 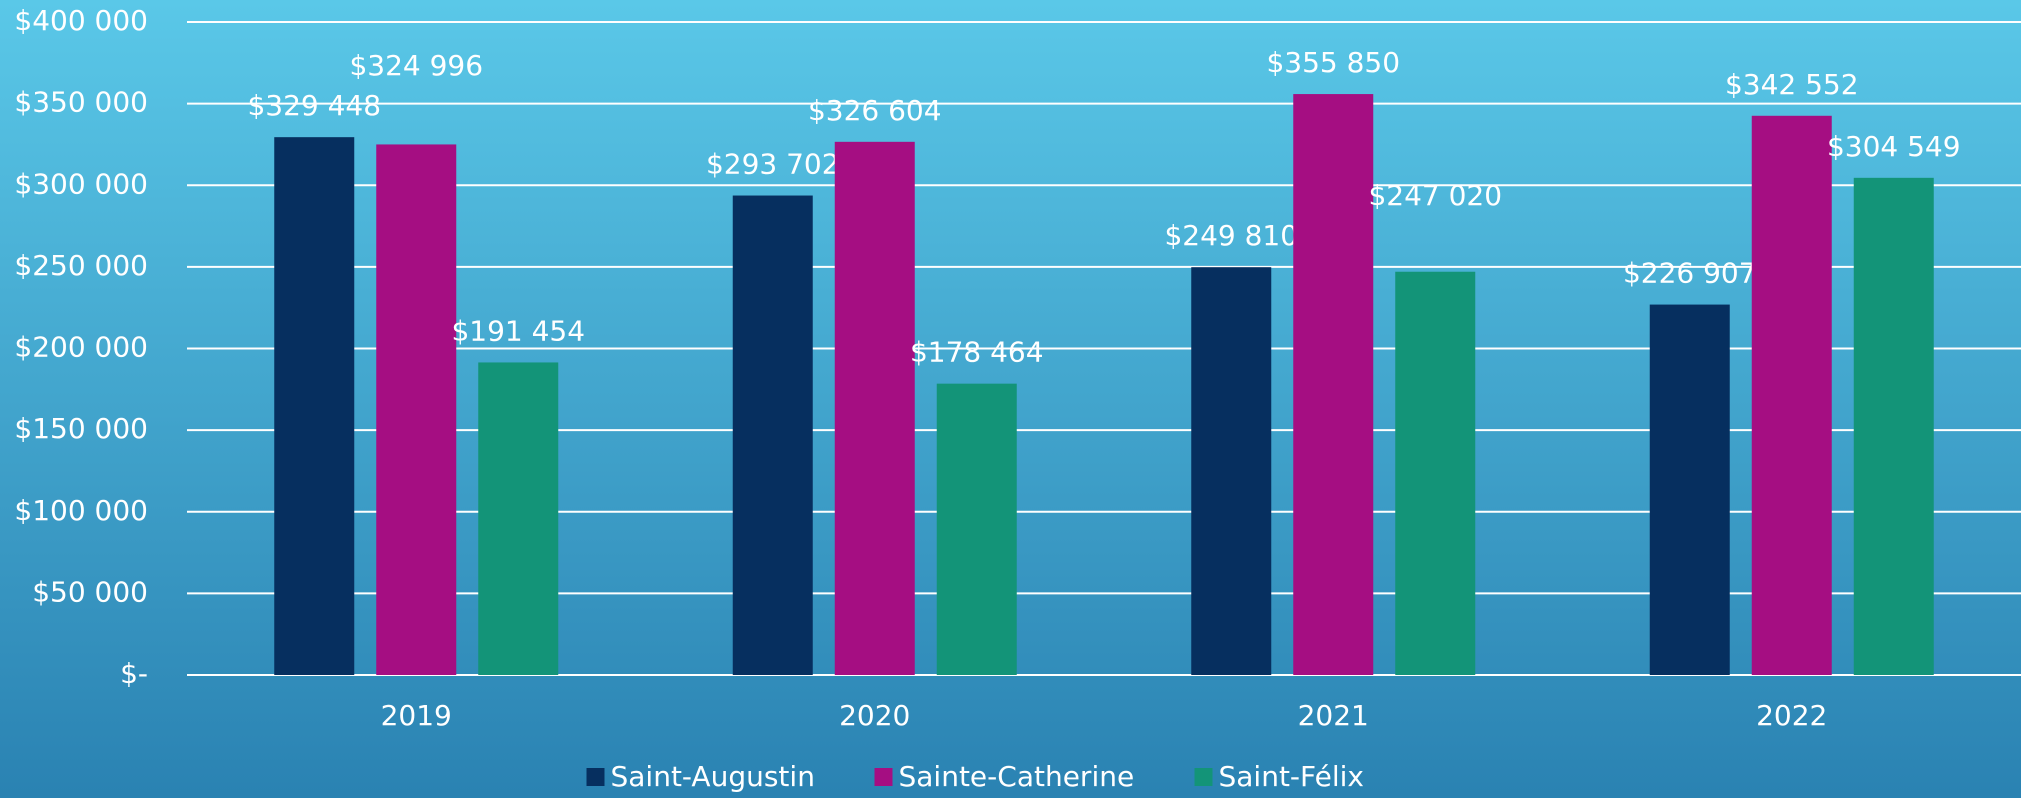 What do you see at coordinates (1291, 776) in the screenshot?
I see `legend-label: Saint-Félix` at bounding box center [1291, 776].